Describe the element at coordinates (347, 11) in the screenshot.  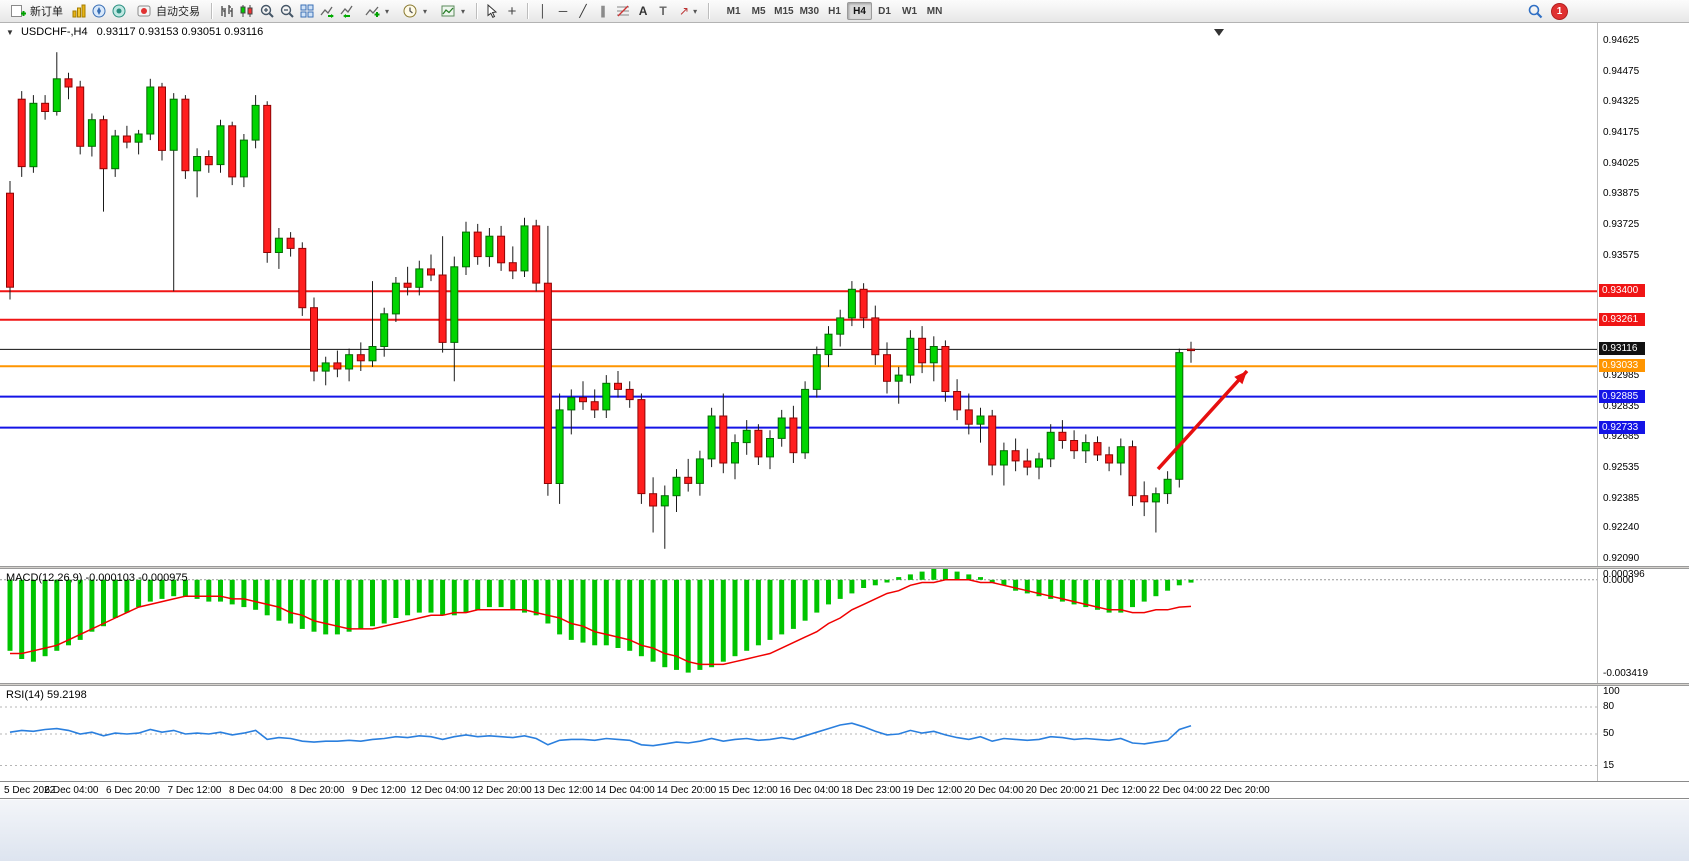
I see `chart-shift-icon` at that location.